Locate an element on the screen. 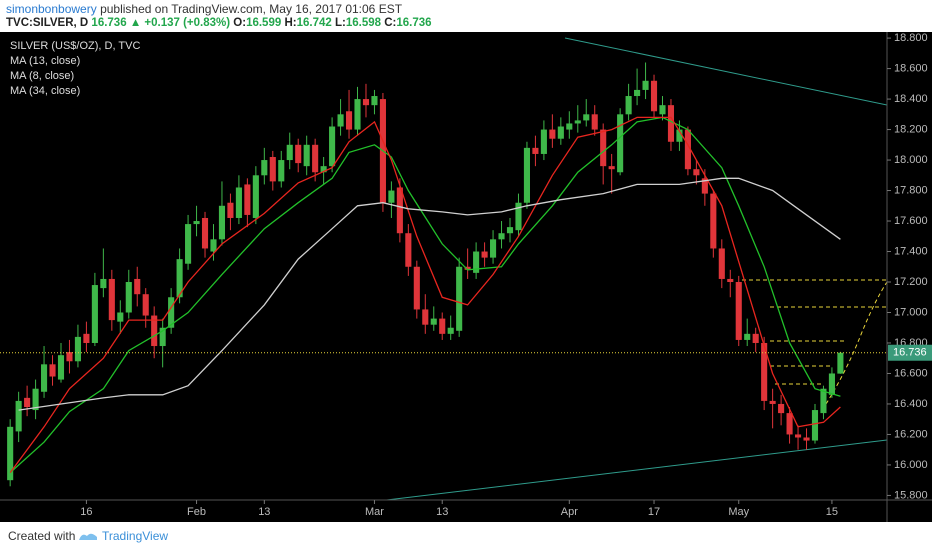 The image size is (932, 550). open: 16.599 is located at coordinates (264, 23).